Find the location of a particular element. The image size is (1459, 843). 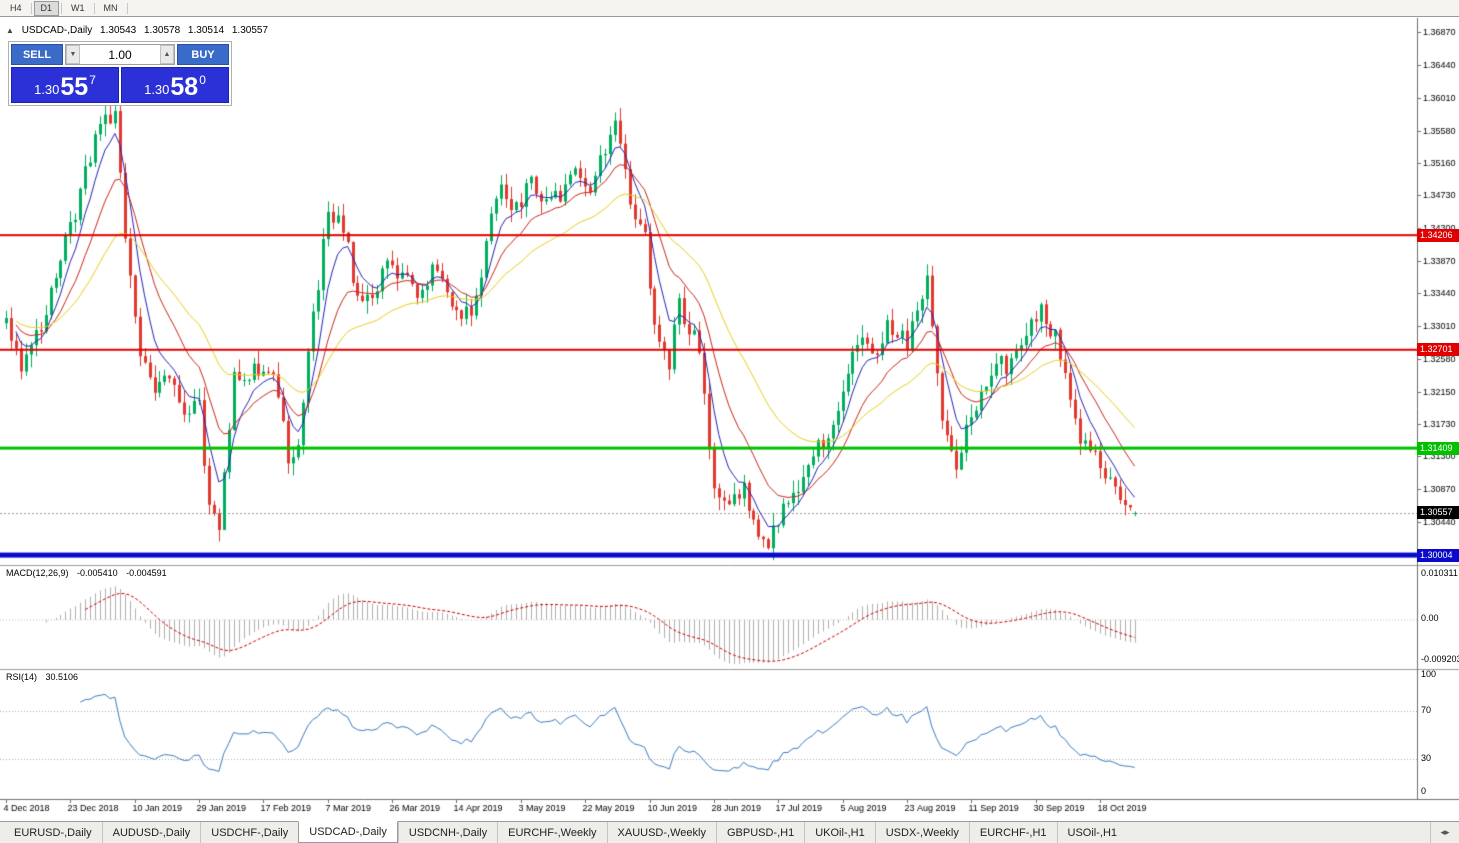

macd-value: -0.005410 is located at coordinates (97, 573).